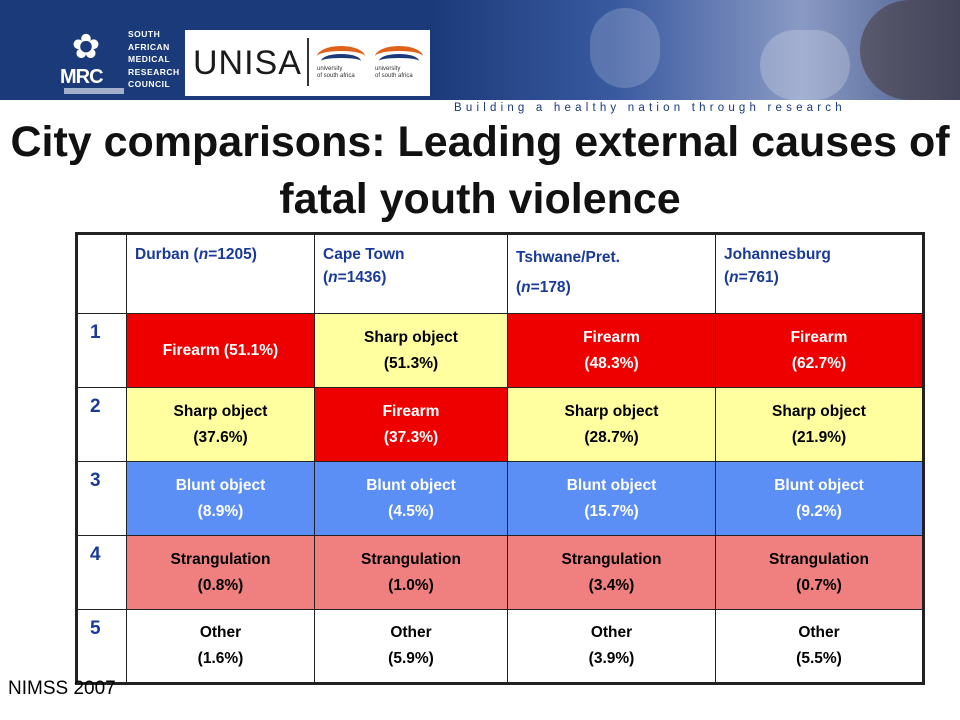 Image resolution: width=960 pixels, height=720 pixels. Describe the element at coordinates (611, 498) in the screenshot. I see `cause-cell-blunt: Blunt object (15.7%)` at that location.